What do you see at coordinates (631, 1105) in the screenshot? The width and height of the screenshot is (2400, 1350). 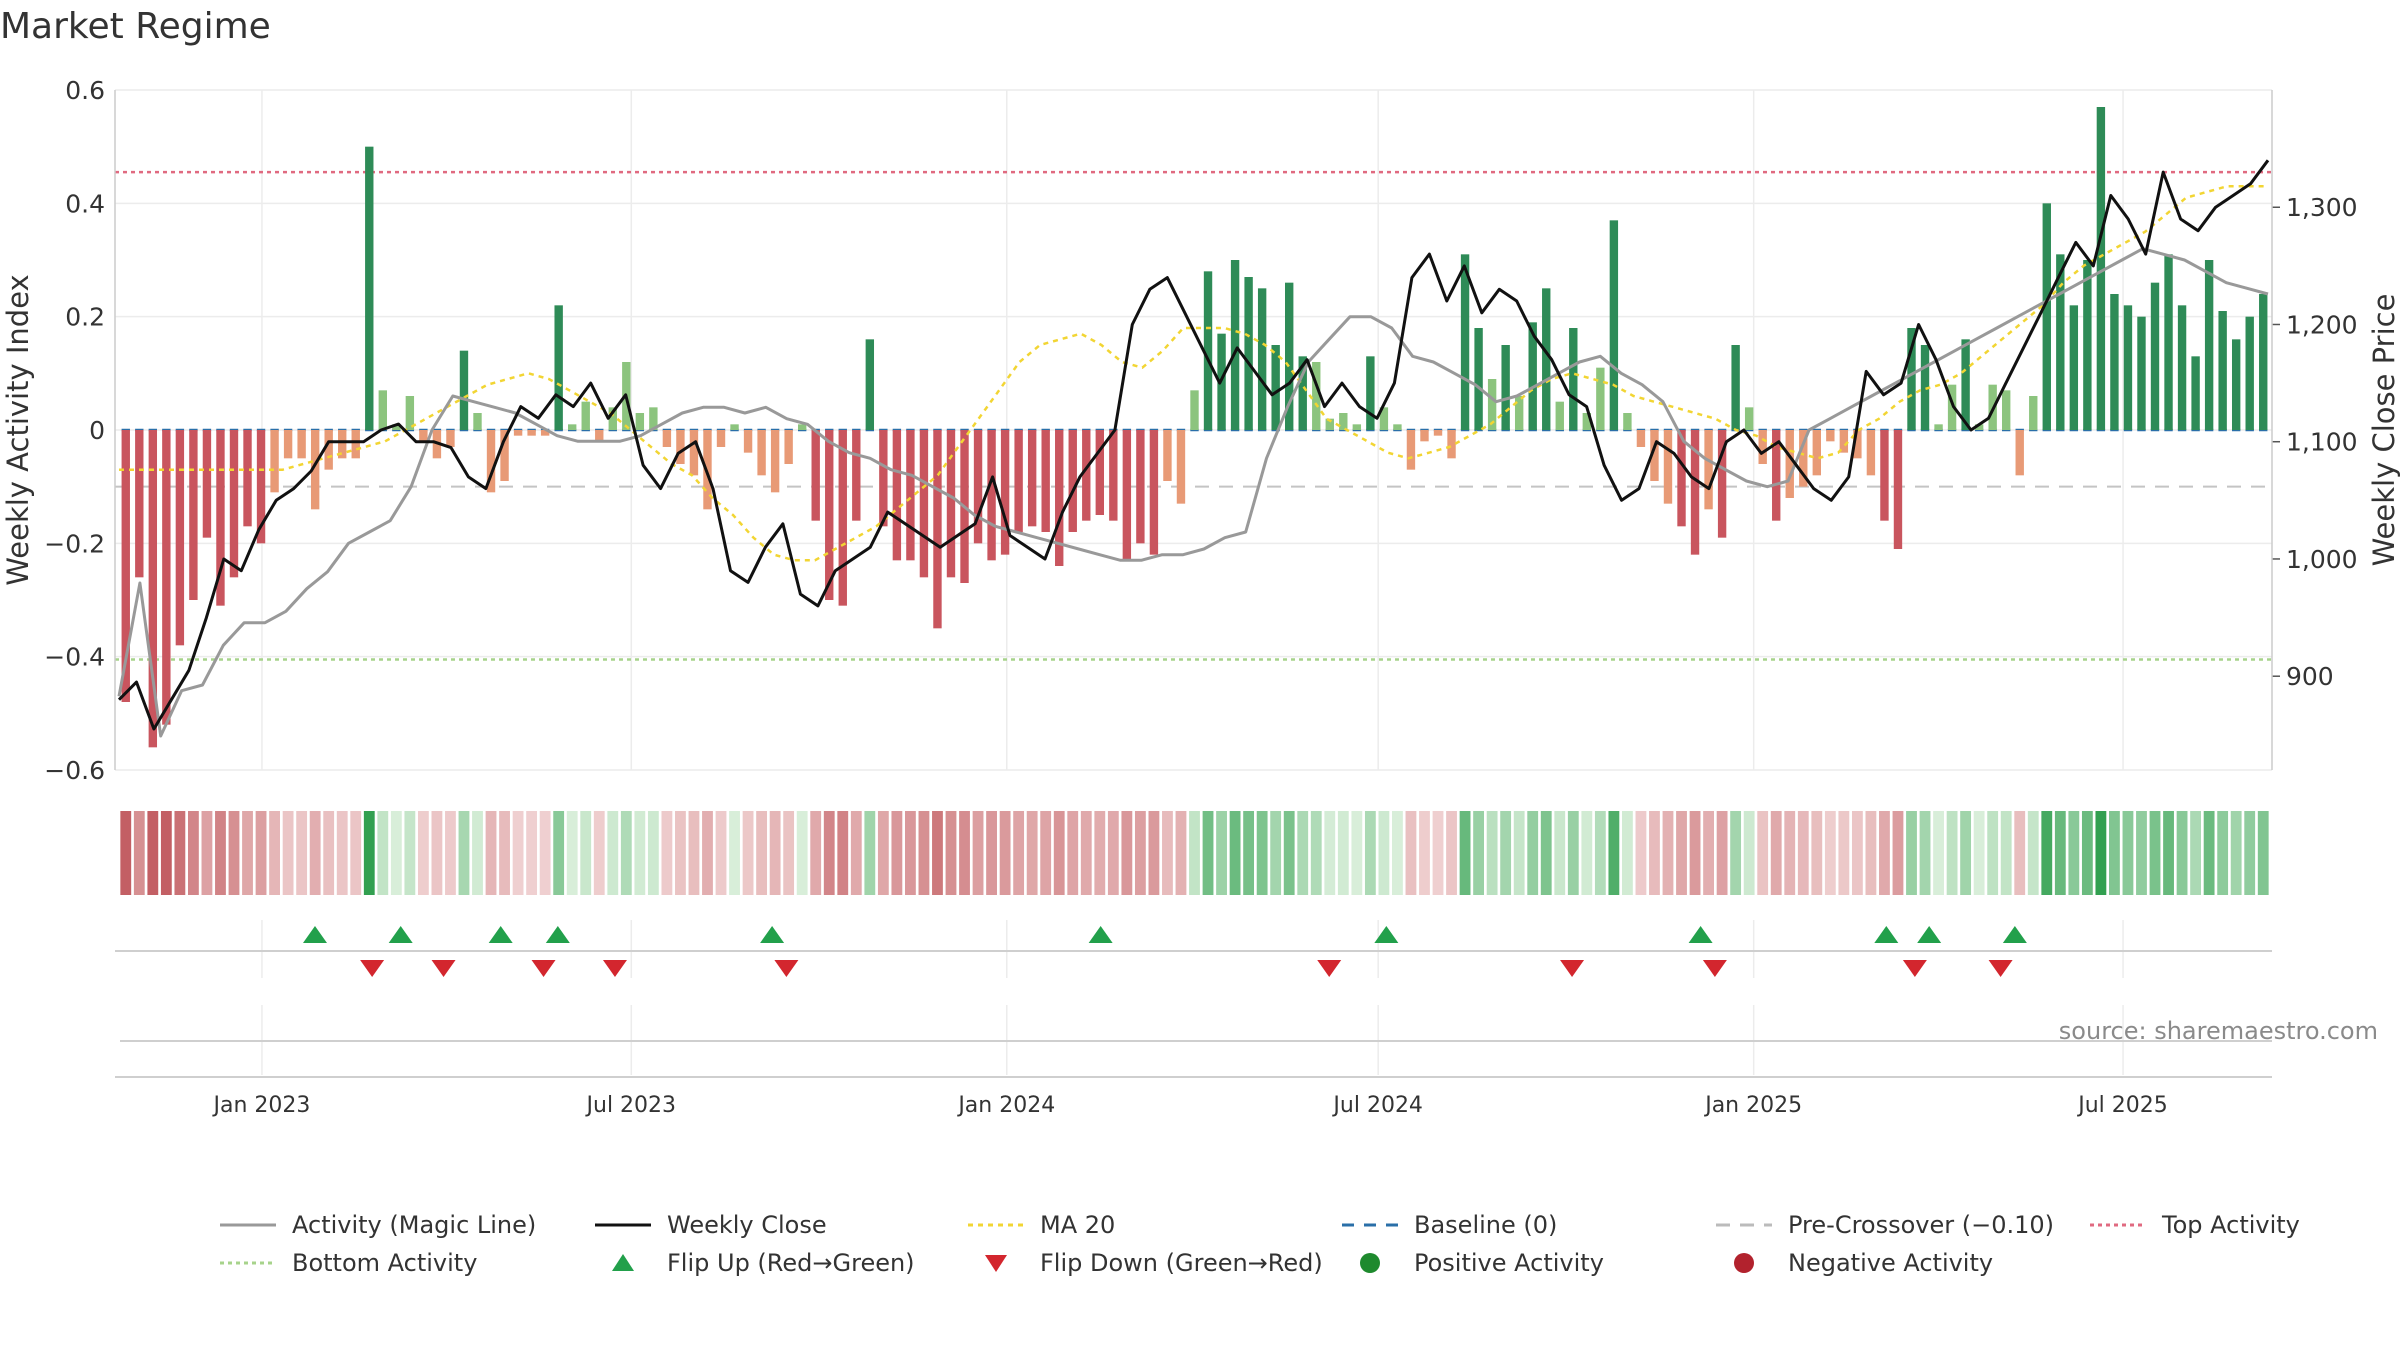 I see `x-tick-label: Jul 2023` at bounding box center [631, 1105].